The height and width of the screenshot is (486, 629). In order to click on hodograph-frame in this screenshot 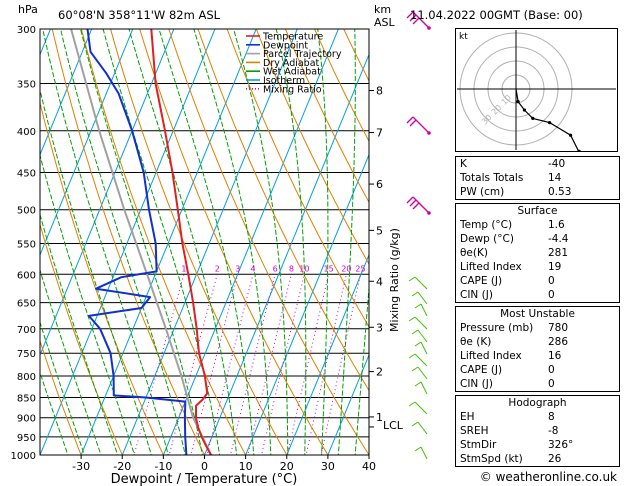, I will do `click(536, 90)`.